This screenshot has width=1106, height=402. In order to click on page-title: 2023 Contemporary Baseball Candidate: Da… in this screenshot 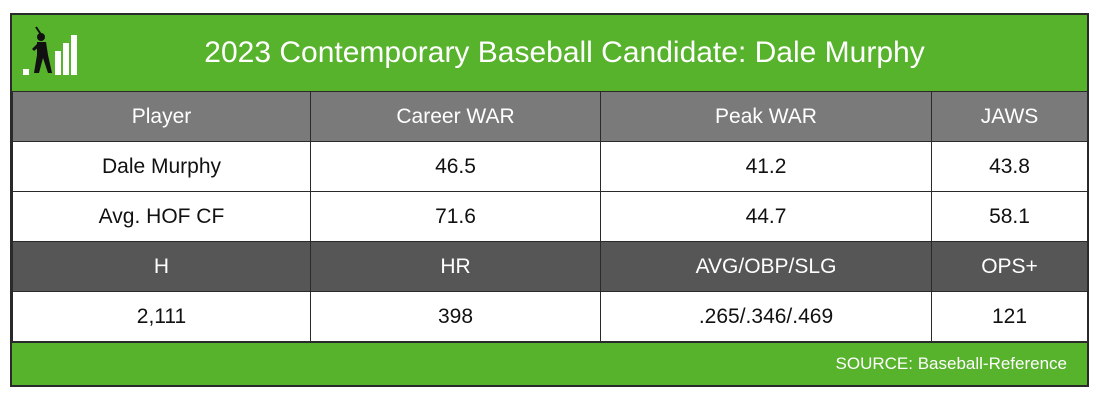, I will do `click(564, 52)`.